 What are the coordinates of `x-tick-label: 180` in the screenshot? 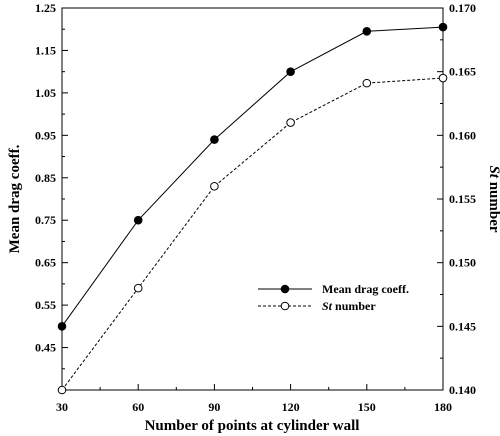 It's located at (443, 407).